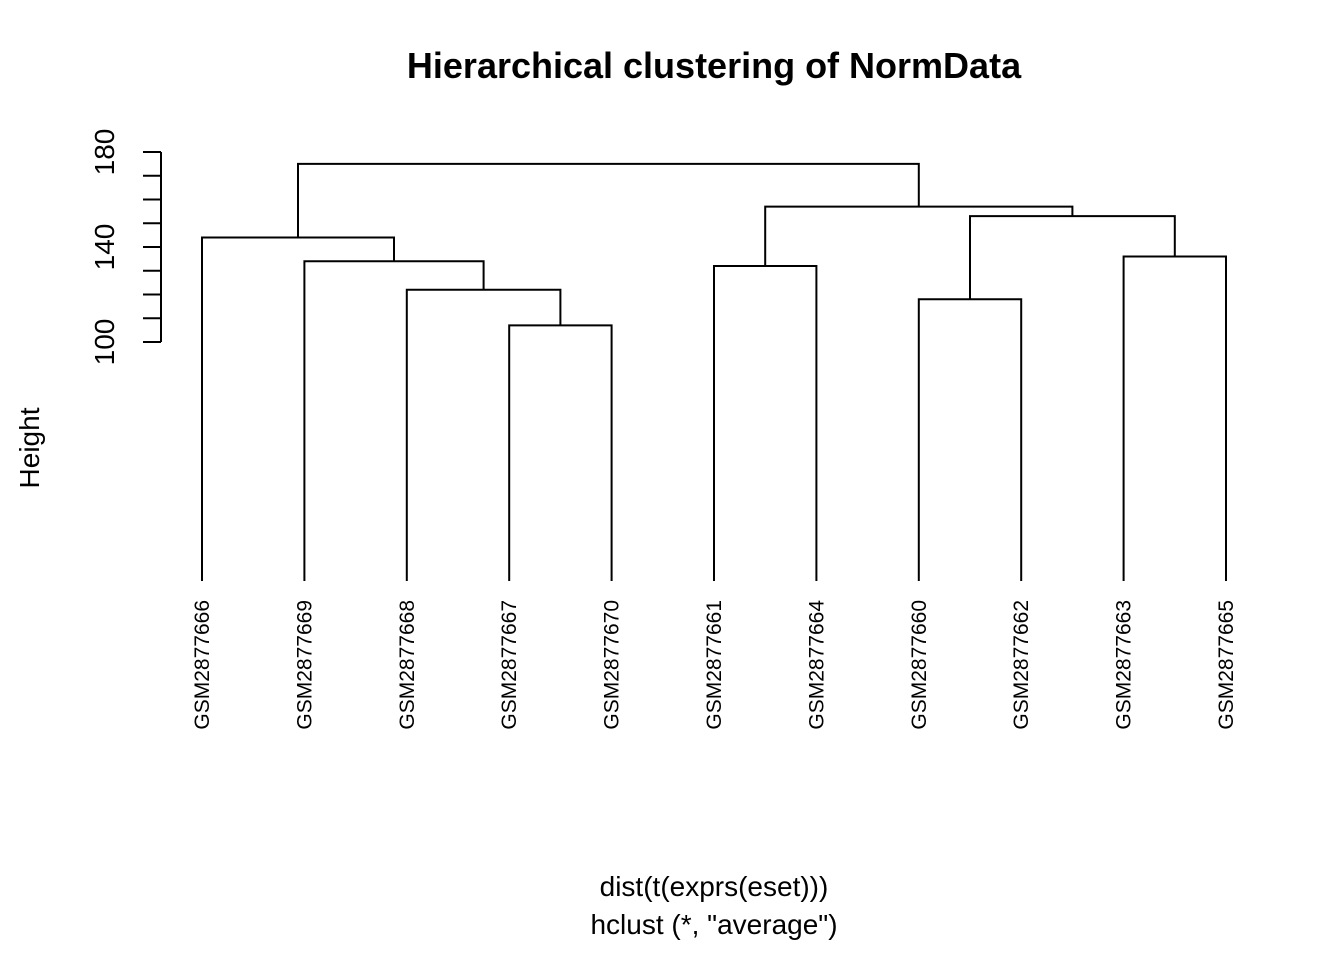 This screenshot has height=962, width=1324. I want to click on x-axis-label: dist(t(exprs(eset))), so click(714, 886).